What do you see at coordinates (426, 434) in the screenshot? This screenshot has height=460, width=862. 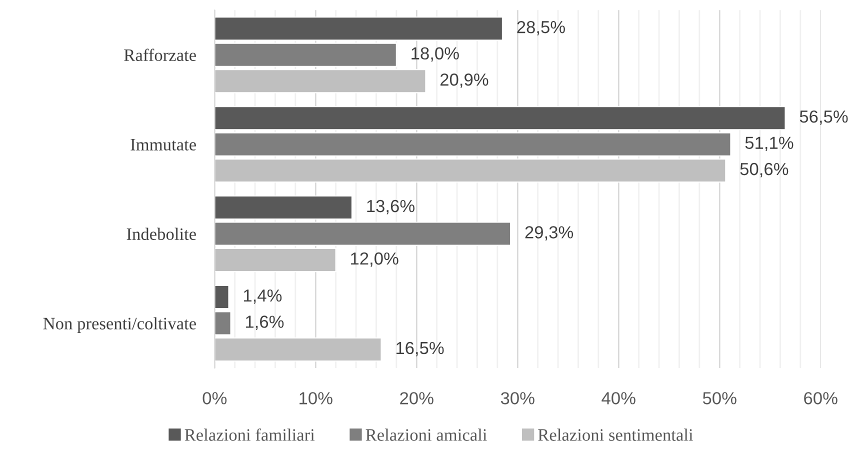 I see `legend-label: Relazioni amicali` at bounding box center [426, 434].